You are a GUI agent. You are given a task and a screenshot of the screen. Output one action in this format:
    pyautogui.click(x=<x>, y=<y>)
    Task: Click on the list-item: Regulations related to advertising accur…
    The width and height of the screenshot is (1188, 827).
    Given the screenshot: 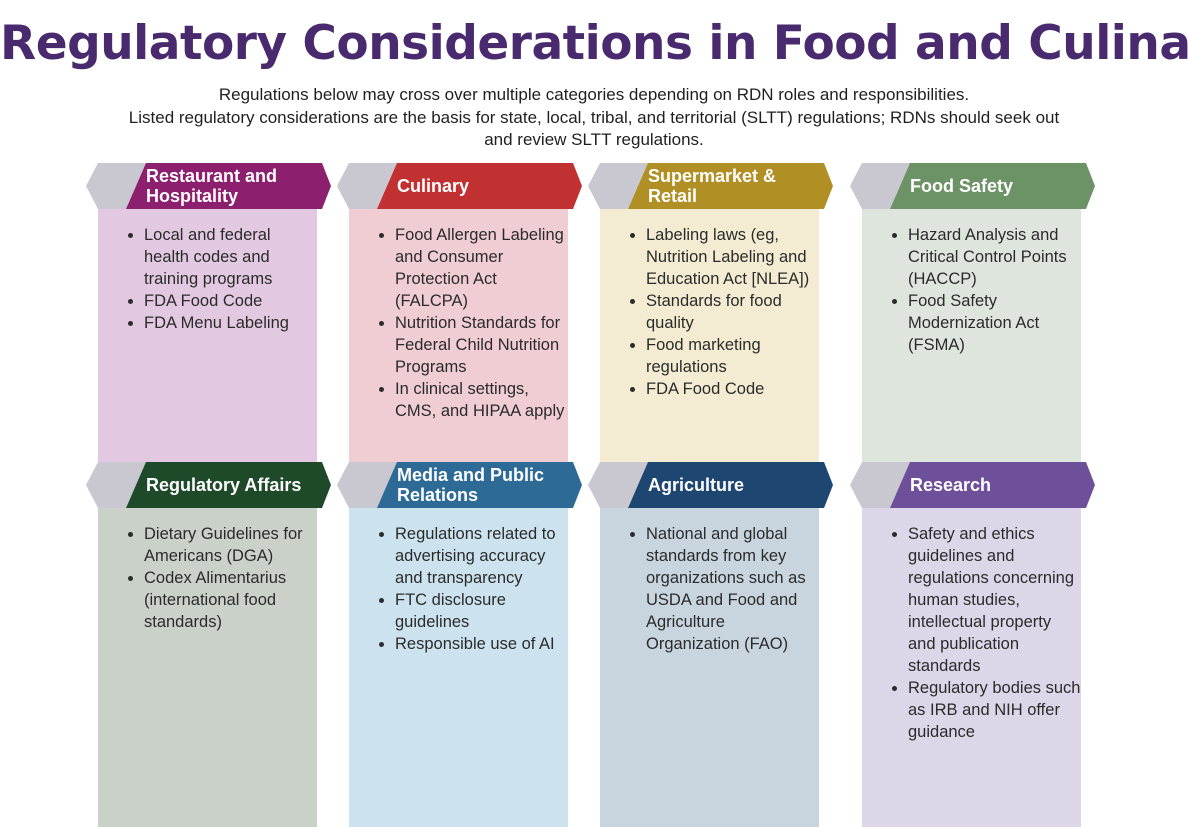 What is the action you would take?
    pyautogui.click(x=481, y=556)
    